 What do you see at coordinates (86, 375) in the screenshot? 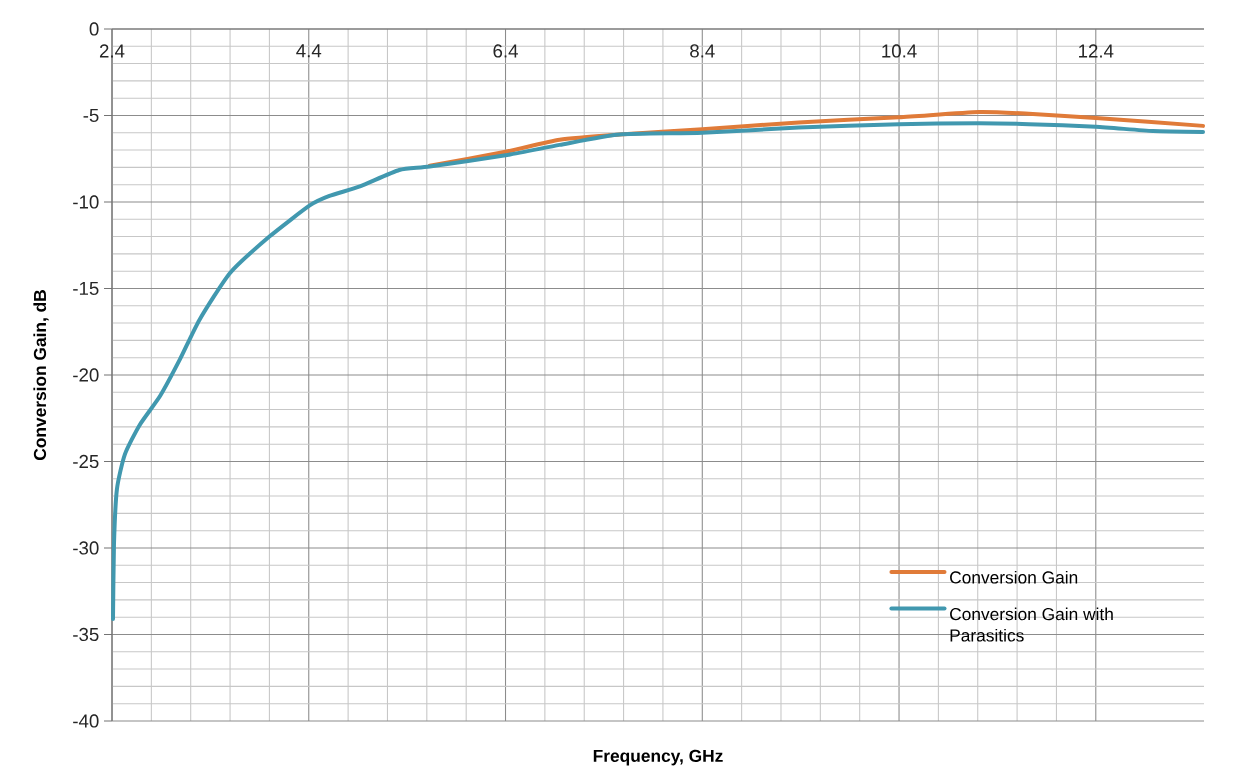
I see `y-tick-label: -20` at bounding box center [86, 375].